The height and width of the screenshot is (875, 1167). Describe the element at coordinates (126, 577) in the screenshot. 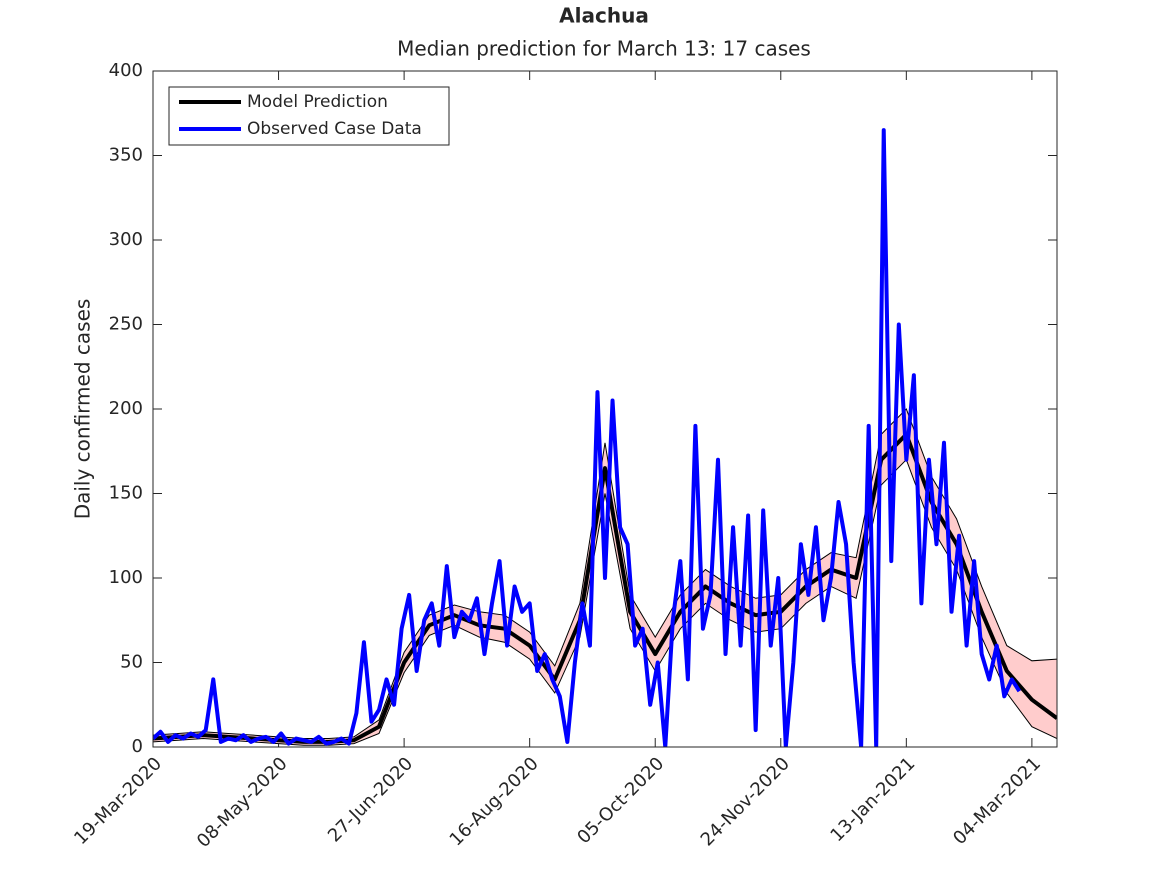

I see `y-tick-label: 100` at that location.